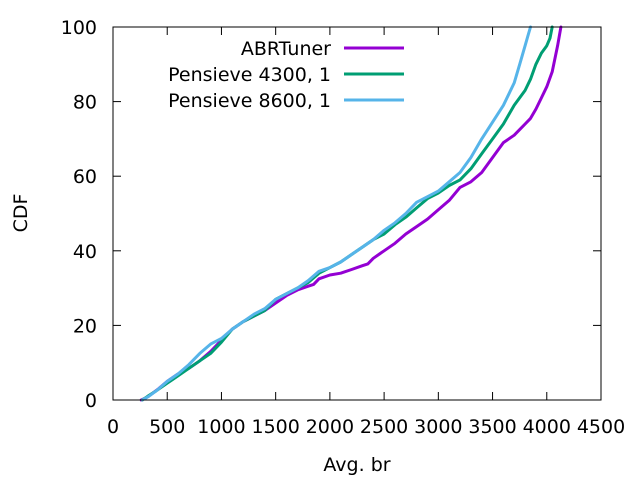 The image size is (640, 480). I want to click on x-tick-label: 1500, so click(275, 427).